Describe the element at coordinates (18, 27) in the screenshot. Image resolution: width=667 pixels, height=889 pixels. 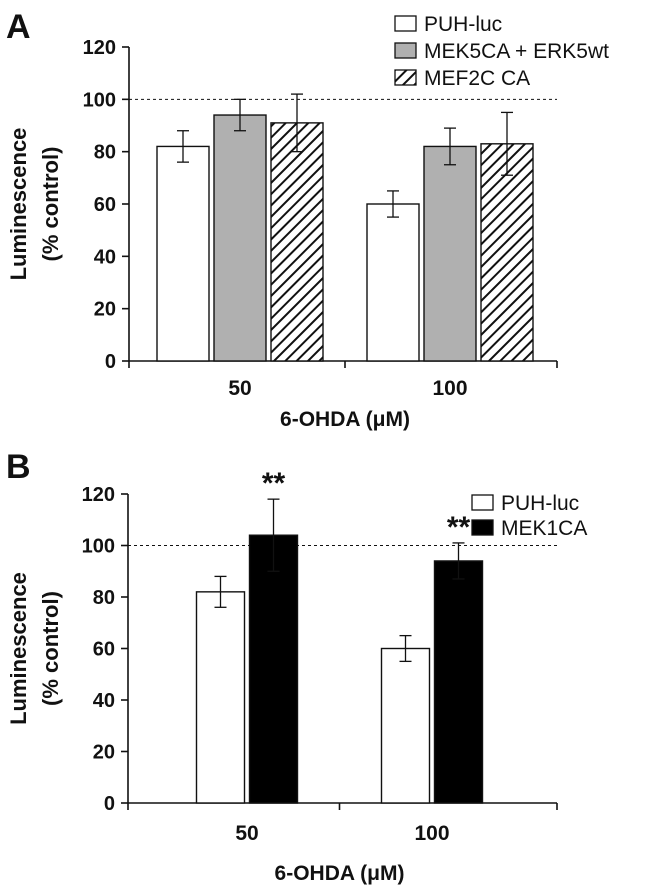
I see `panel-label: A` at that location.